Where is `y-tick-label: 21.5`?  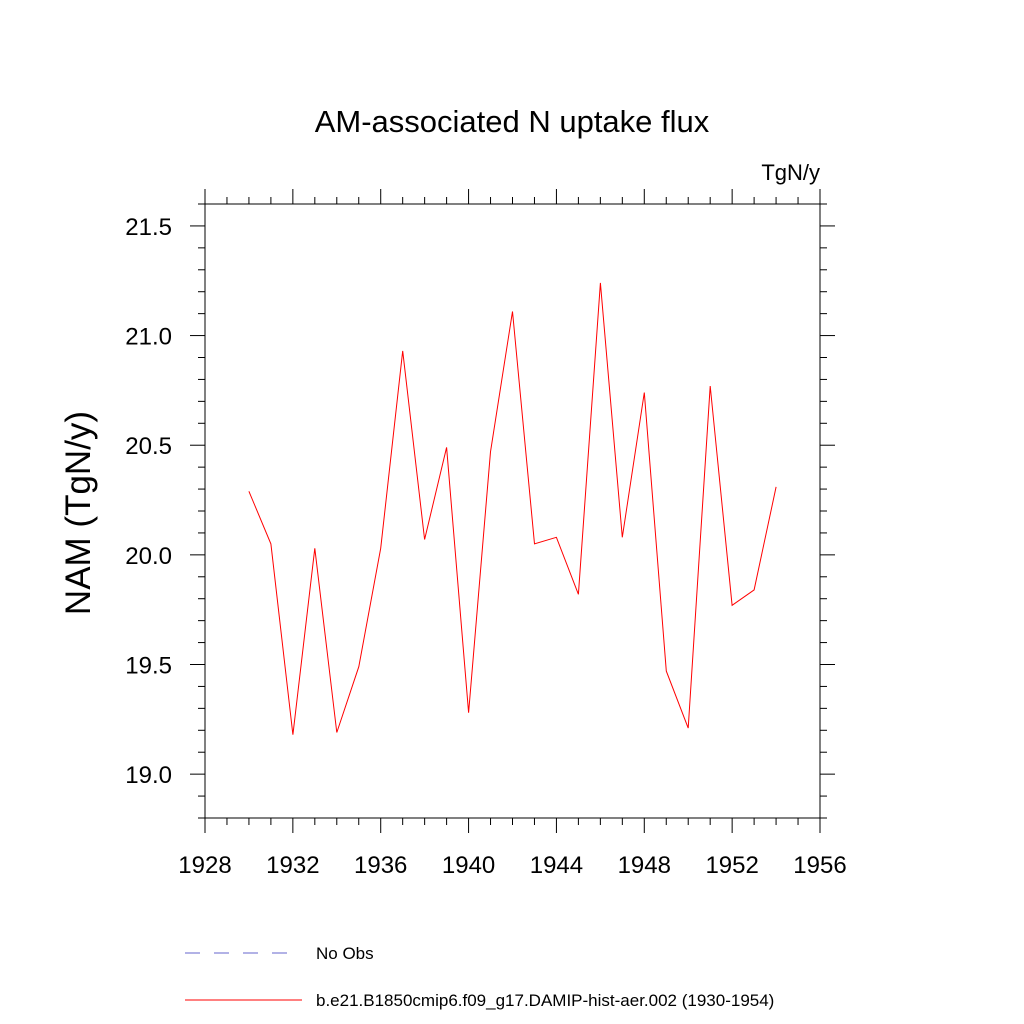 y-tick-label: 21.5 is located at coordinates (148, 227).